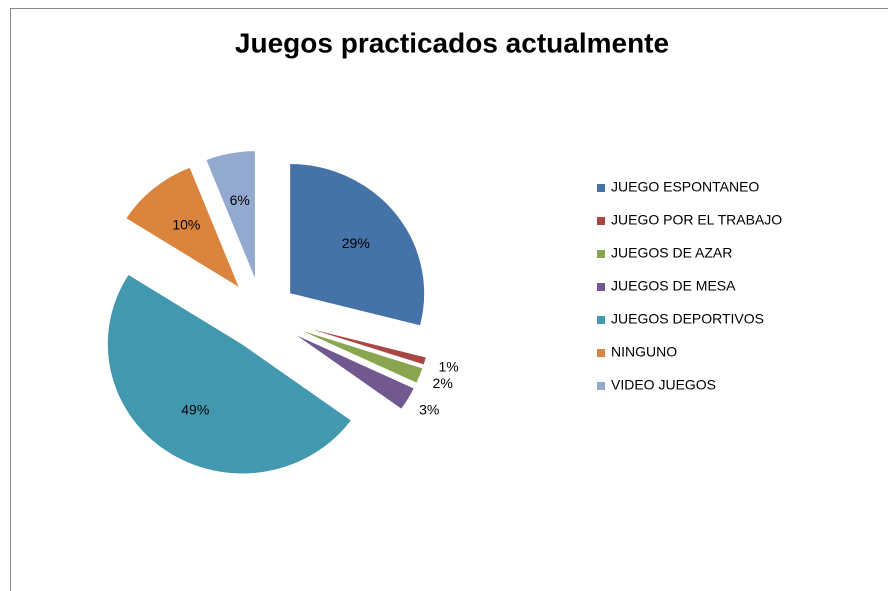  What do you see at coordinates (443, 383) in the screenshot?
I see `data-label: 2%` at bounding box center [443, 383].